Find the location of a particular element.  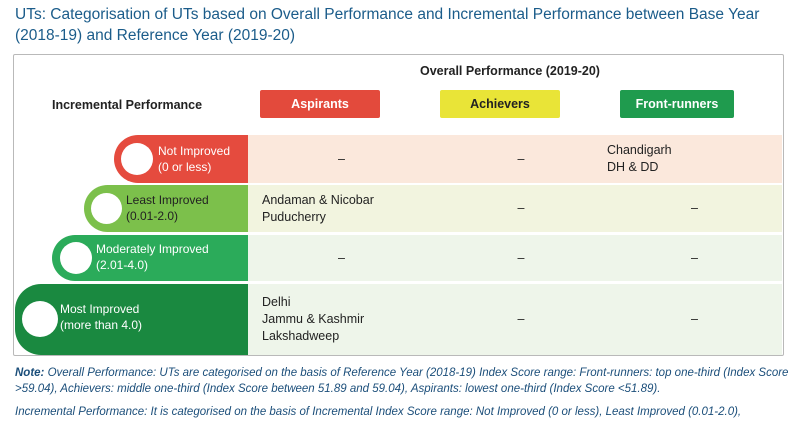

cell-value: Delhi is located at coordinates (276, 302).